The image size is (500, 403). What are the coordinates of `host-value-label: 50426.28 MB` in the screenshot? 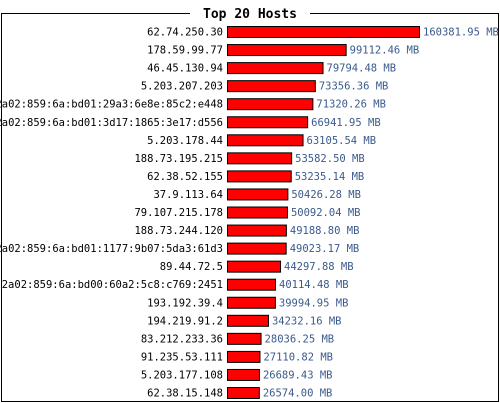 It's located at (326, 195).